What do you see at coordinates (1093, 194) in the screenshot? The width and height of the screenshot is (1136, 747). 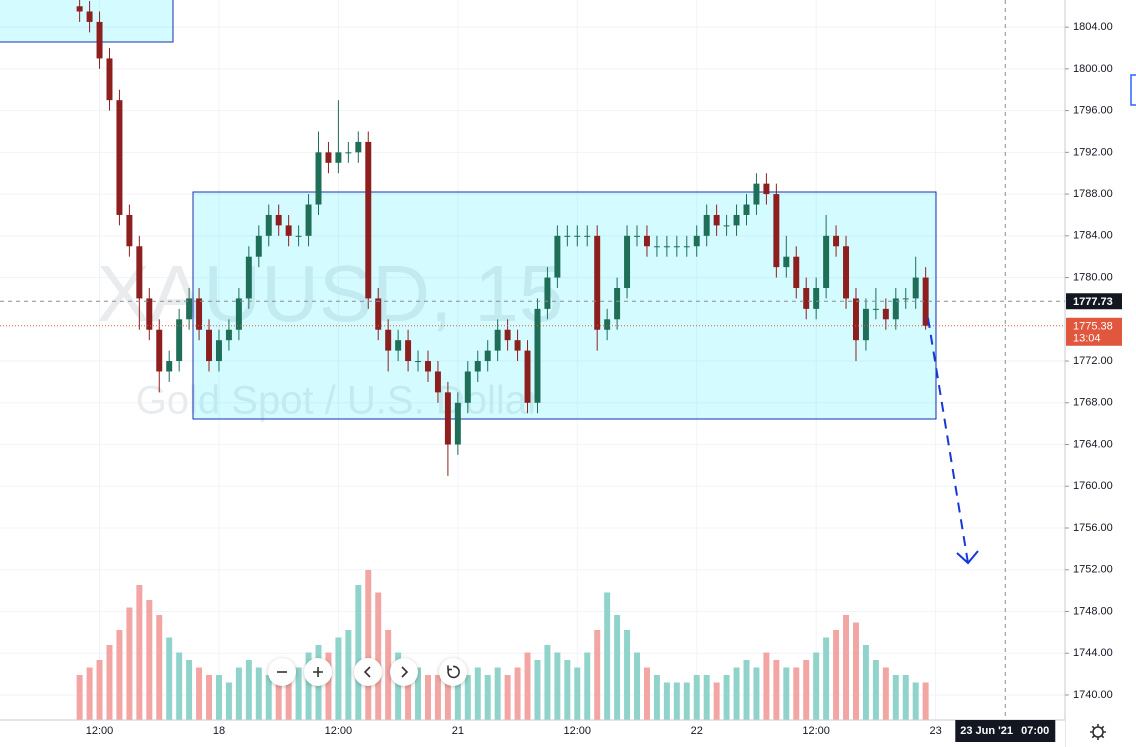 I see `y-tick-label: 1788.00` at bounding box center [1093, 194].